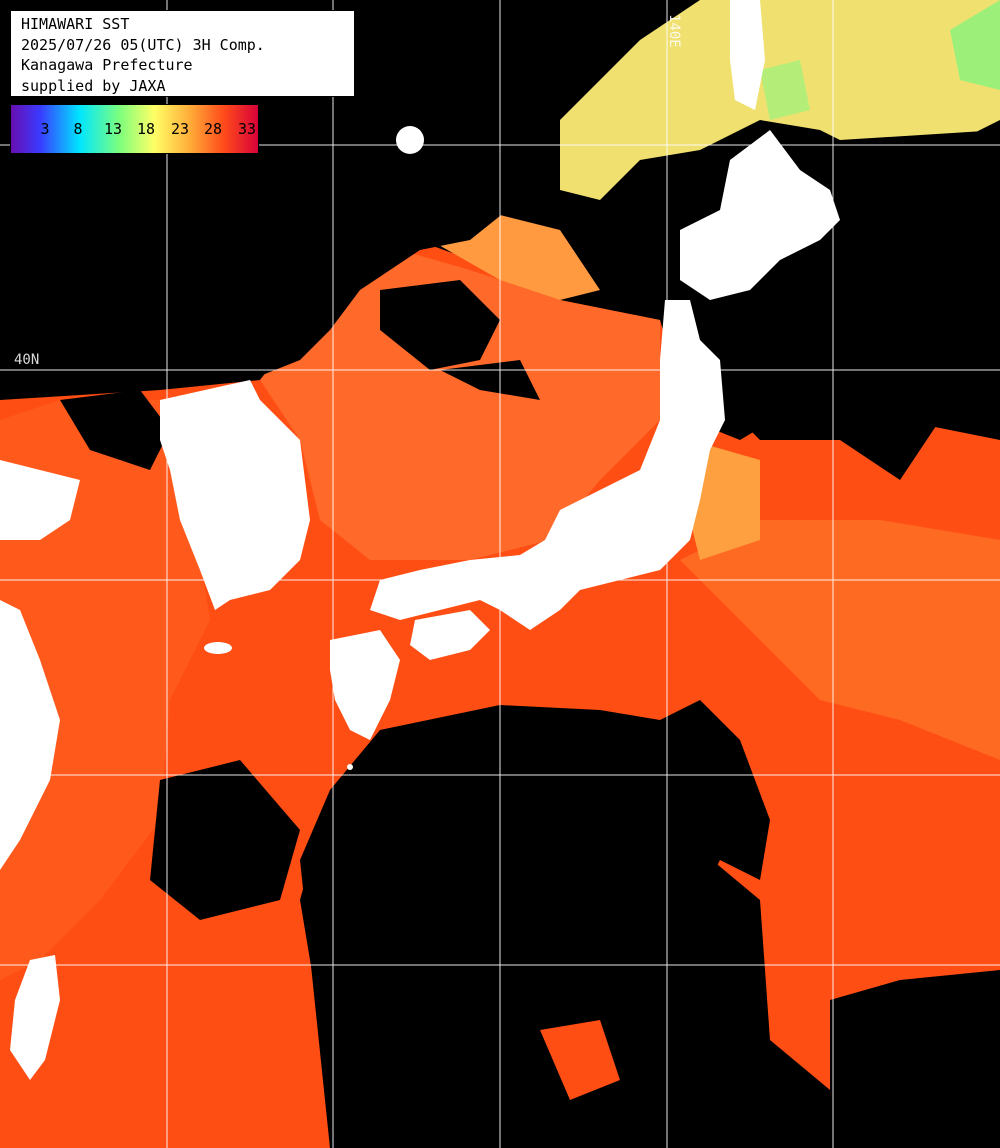 Image resolution: width=1000 pixels, height=1148 pixels. I want to click on colorbar-tick: 33, so click(247, 129).